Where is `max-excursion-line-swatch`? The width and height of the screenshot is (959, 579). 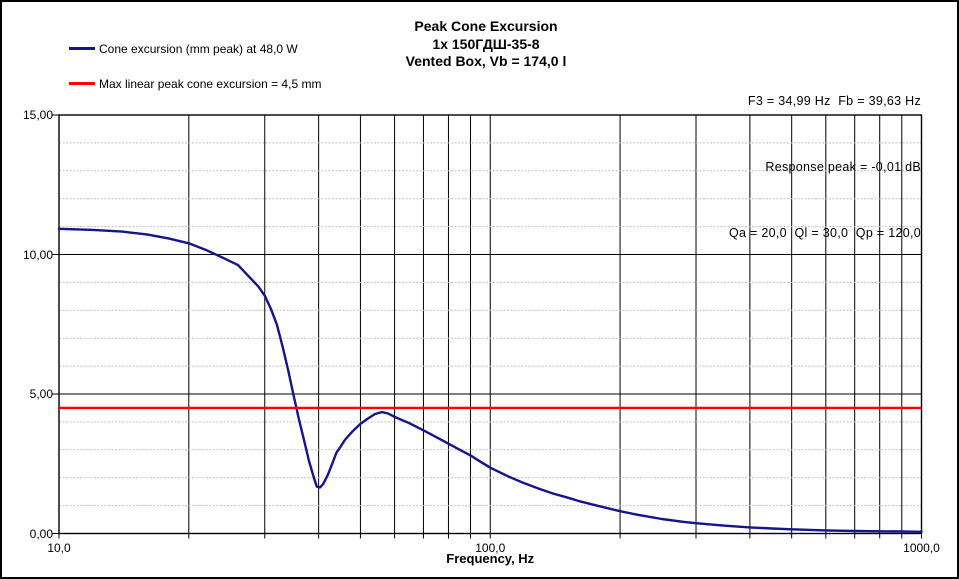
max-excursion-line-swatch is located at coordinates (82, 83).